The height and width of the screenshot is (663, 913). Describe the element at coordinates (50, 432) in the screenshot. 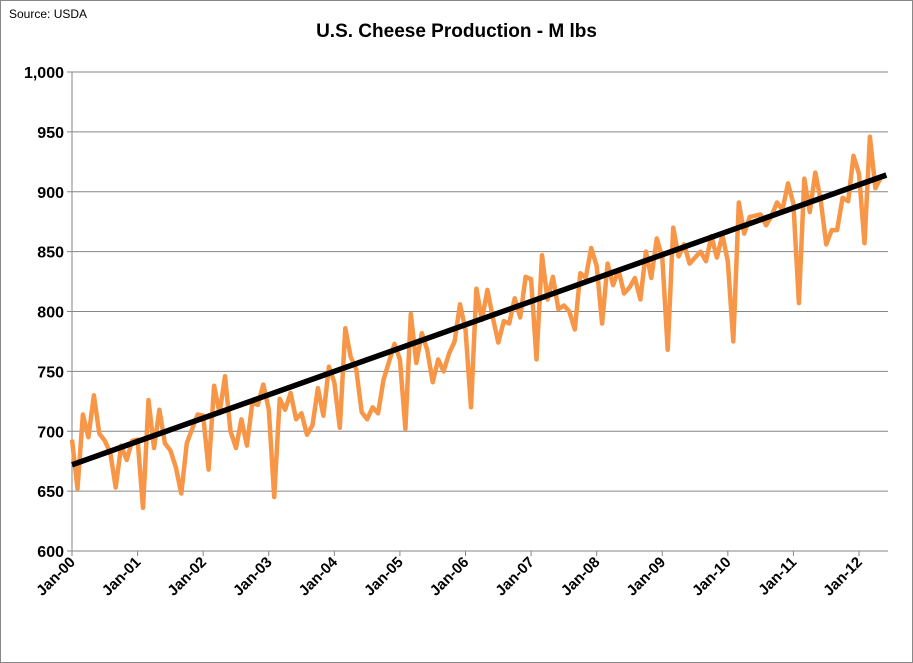

I see `y-tick-label: 700` at that location.